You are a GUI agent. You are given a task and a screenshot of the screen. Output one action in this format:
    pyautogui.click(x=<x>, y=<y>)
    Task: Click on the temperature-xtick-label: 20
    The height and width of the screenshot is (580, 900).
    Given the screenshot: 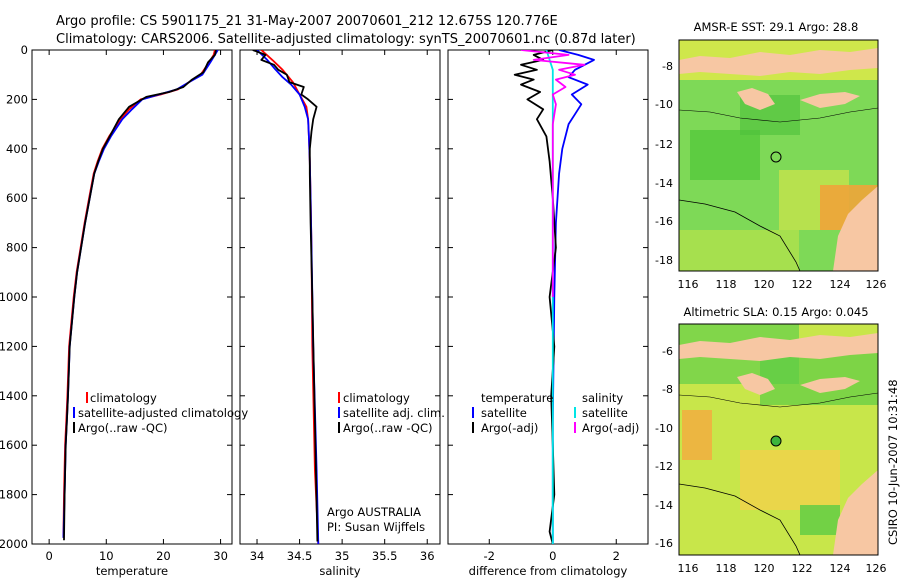 What is the action you would take?
    pyautogui.click(x=163, y=556)
    